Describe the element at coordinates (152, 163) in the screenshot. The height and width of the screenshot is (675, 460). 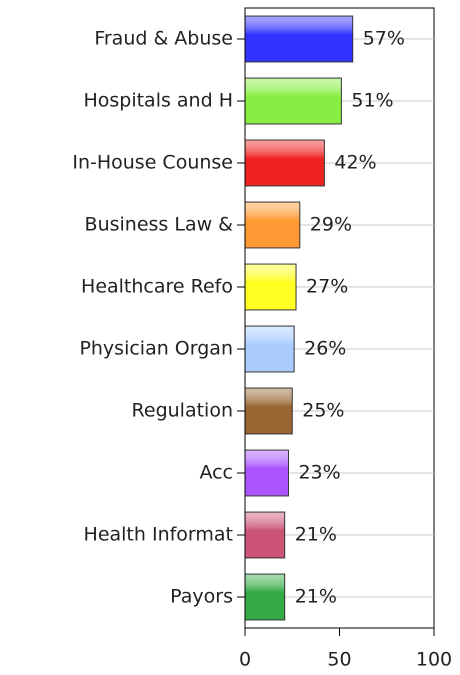
I see `y-tick-label: In-House Counse` at that location.